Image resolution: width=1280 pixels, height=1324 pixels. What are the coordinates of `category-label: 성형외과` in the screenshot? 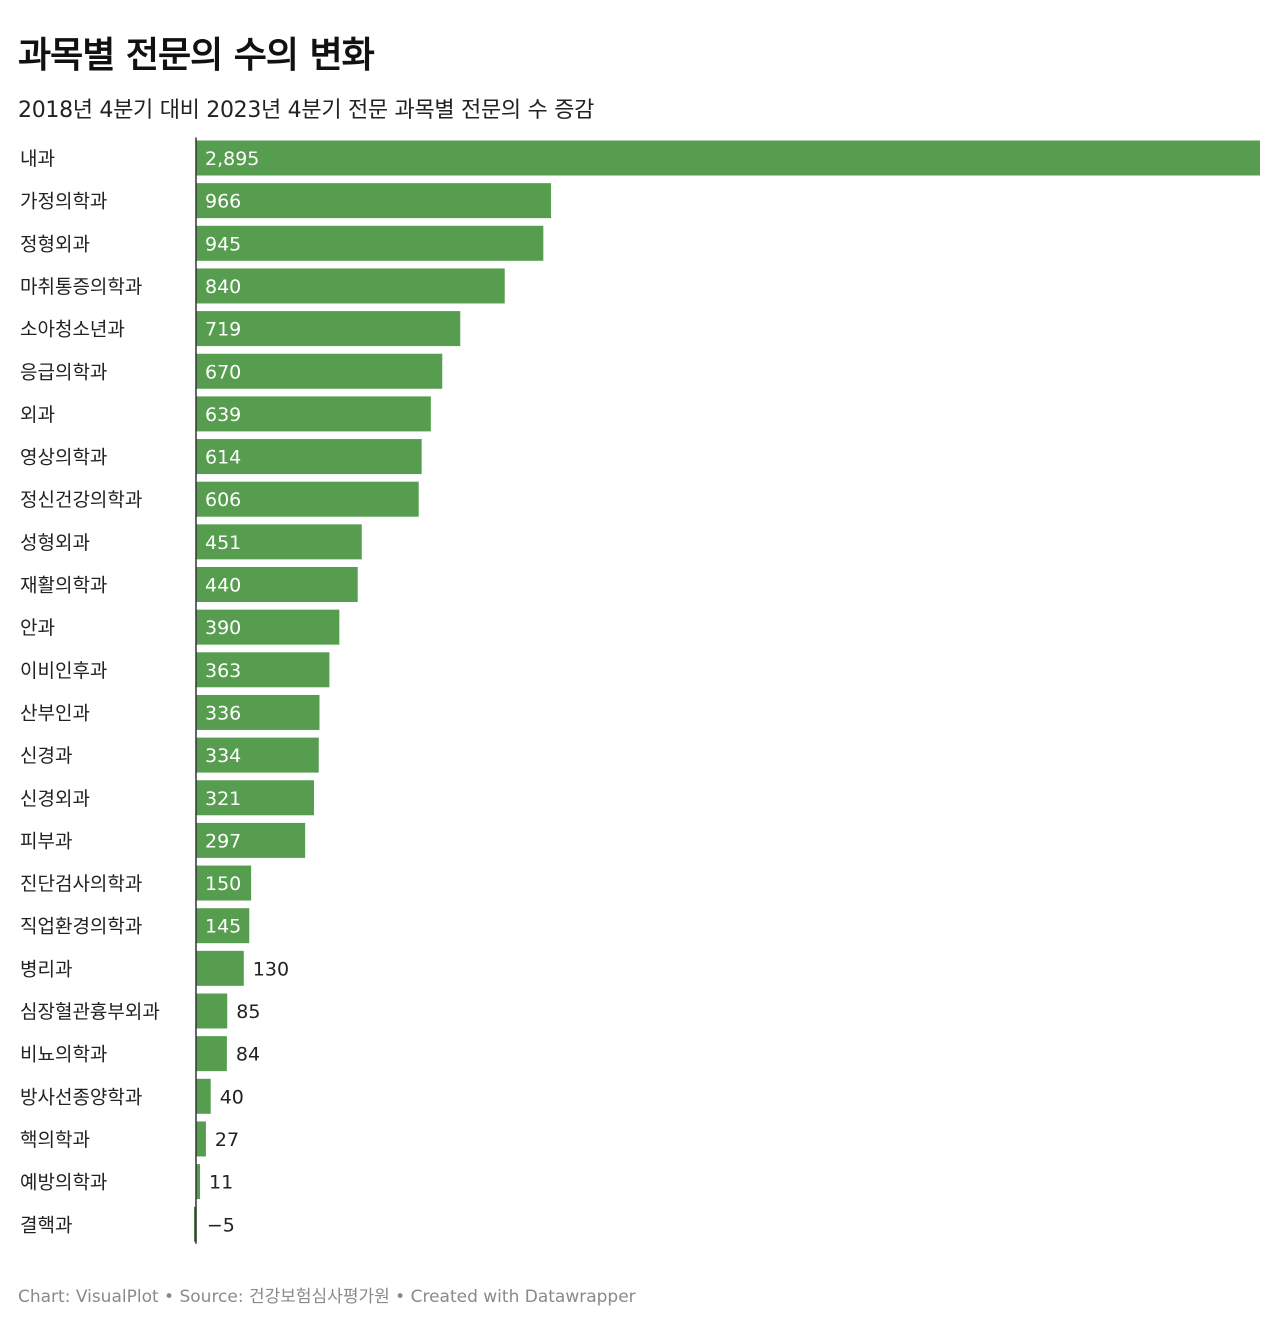 It's located at (55, 543).